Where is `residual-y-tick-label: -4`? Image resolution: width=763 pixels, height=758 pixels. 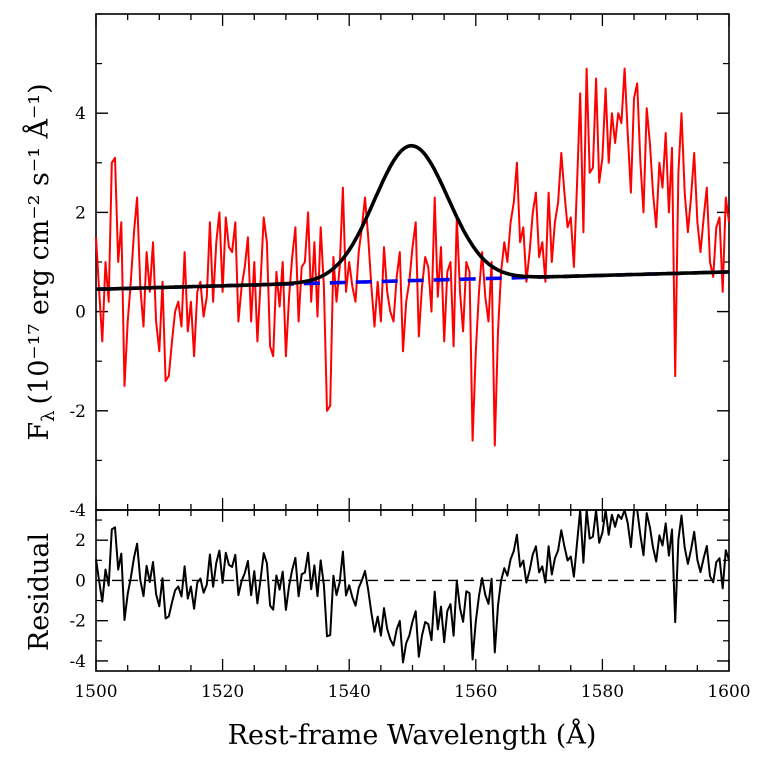
residual-y-tick-label: -4 is located at coordinates (77, 662).